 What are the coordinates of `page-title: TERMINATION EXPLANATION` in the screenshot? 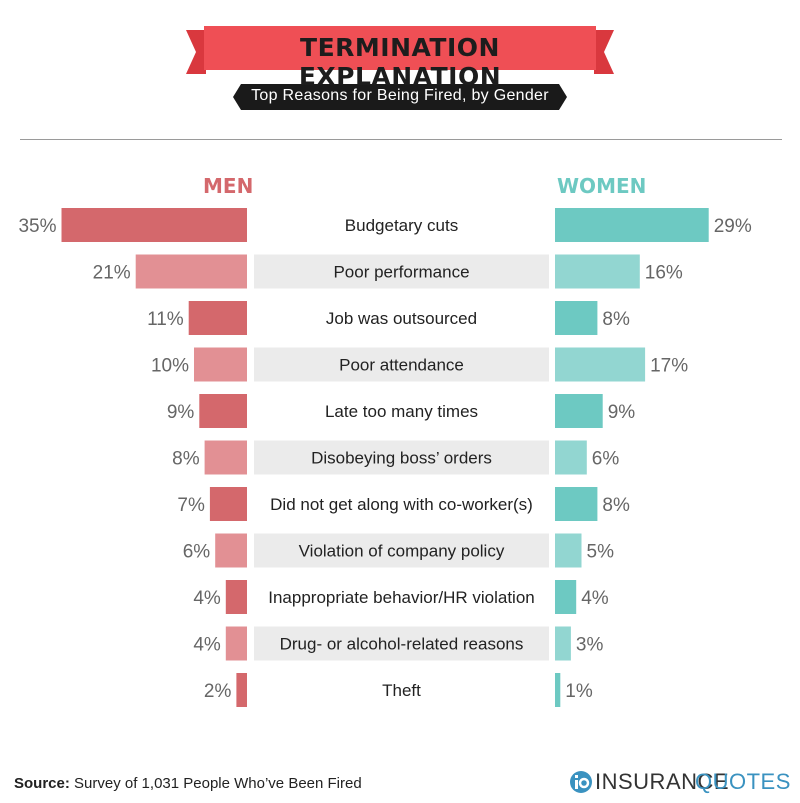 It's located at (400, 62).